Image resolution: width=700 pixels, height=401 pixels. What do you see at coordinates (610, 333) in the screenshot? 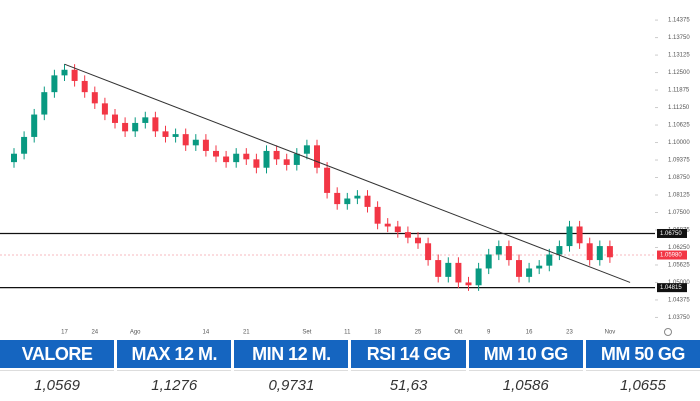
I see `x-tick-label: Nov` at bounding box center [610, 333].